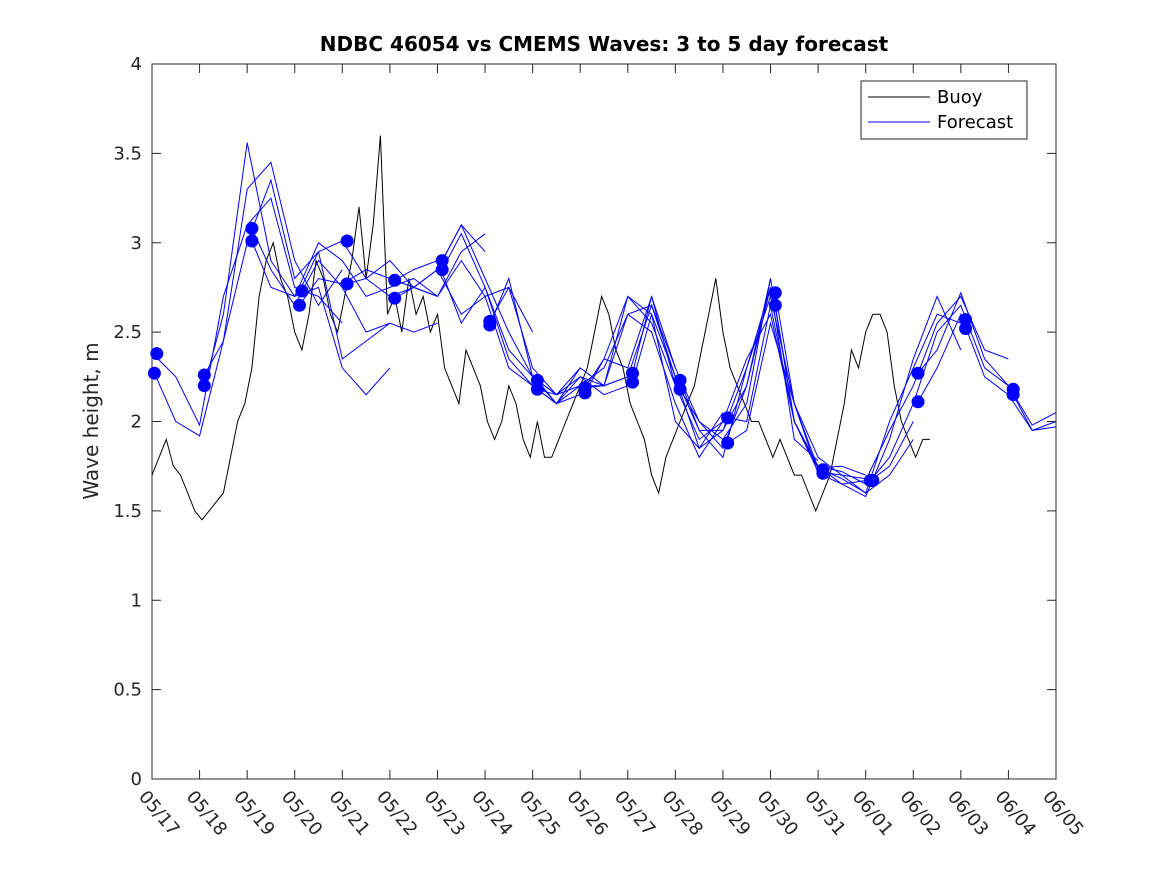  What do you see at coordinates (136, 64) in the screenshot?
I see `y-tick-label: 4` at bounding box center [136, 64].